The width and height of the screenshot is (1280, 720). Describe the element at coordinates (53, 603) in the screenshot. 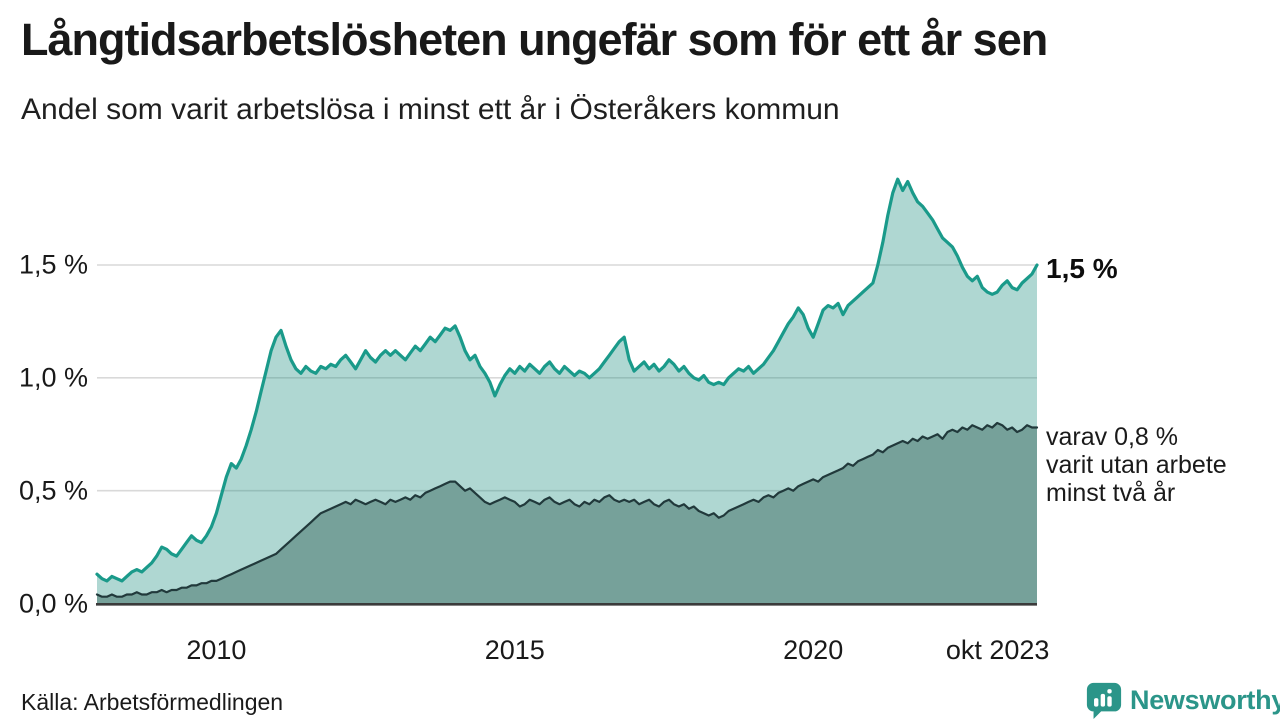

I see `y-tick-label: 0,0 %` at that location.